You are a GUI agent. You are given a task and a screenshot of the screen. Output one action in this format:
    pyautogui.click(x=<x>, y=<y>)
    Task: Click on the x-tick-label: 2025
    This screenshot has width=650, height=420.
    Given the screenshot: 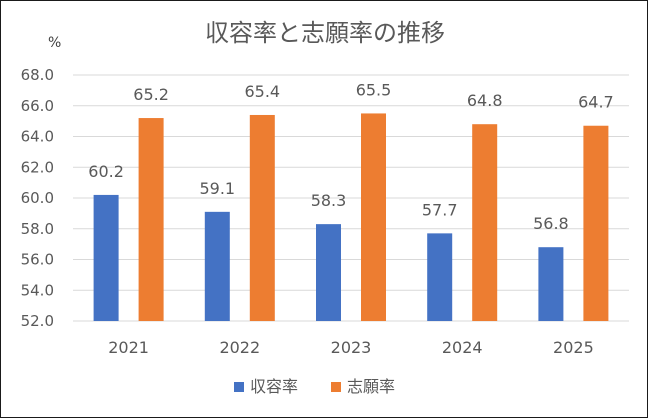 What is the action you would take?
    pyautogui.click(x=573, y=347)
    